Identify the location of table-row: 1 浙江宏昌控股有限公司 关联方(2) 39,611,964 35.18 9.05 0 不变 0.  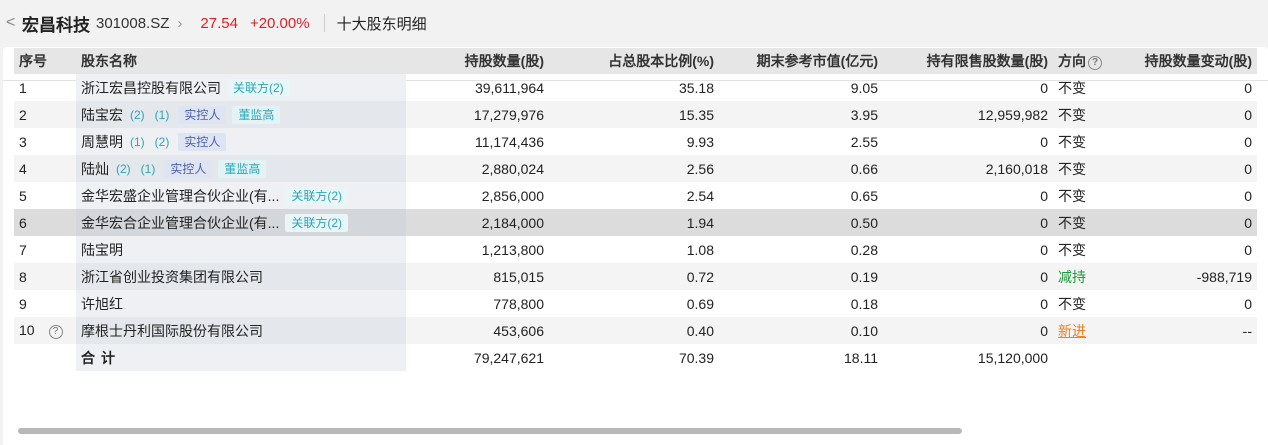
(635, 87).